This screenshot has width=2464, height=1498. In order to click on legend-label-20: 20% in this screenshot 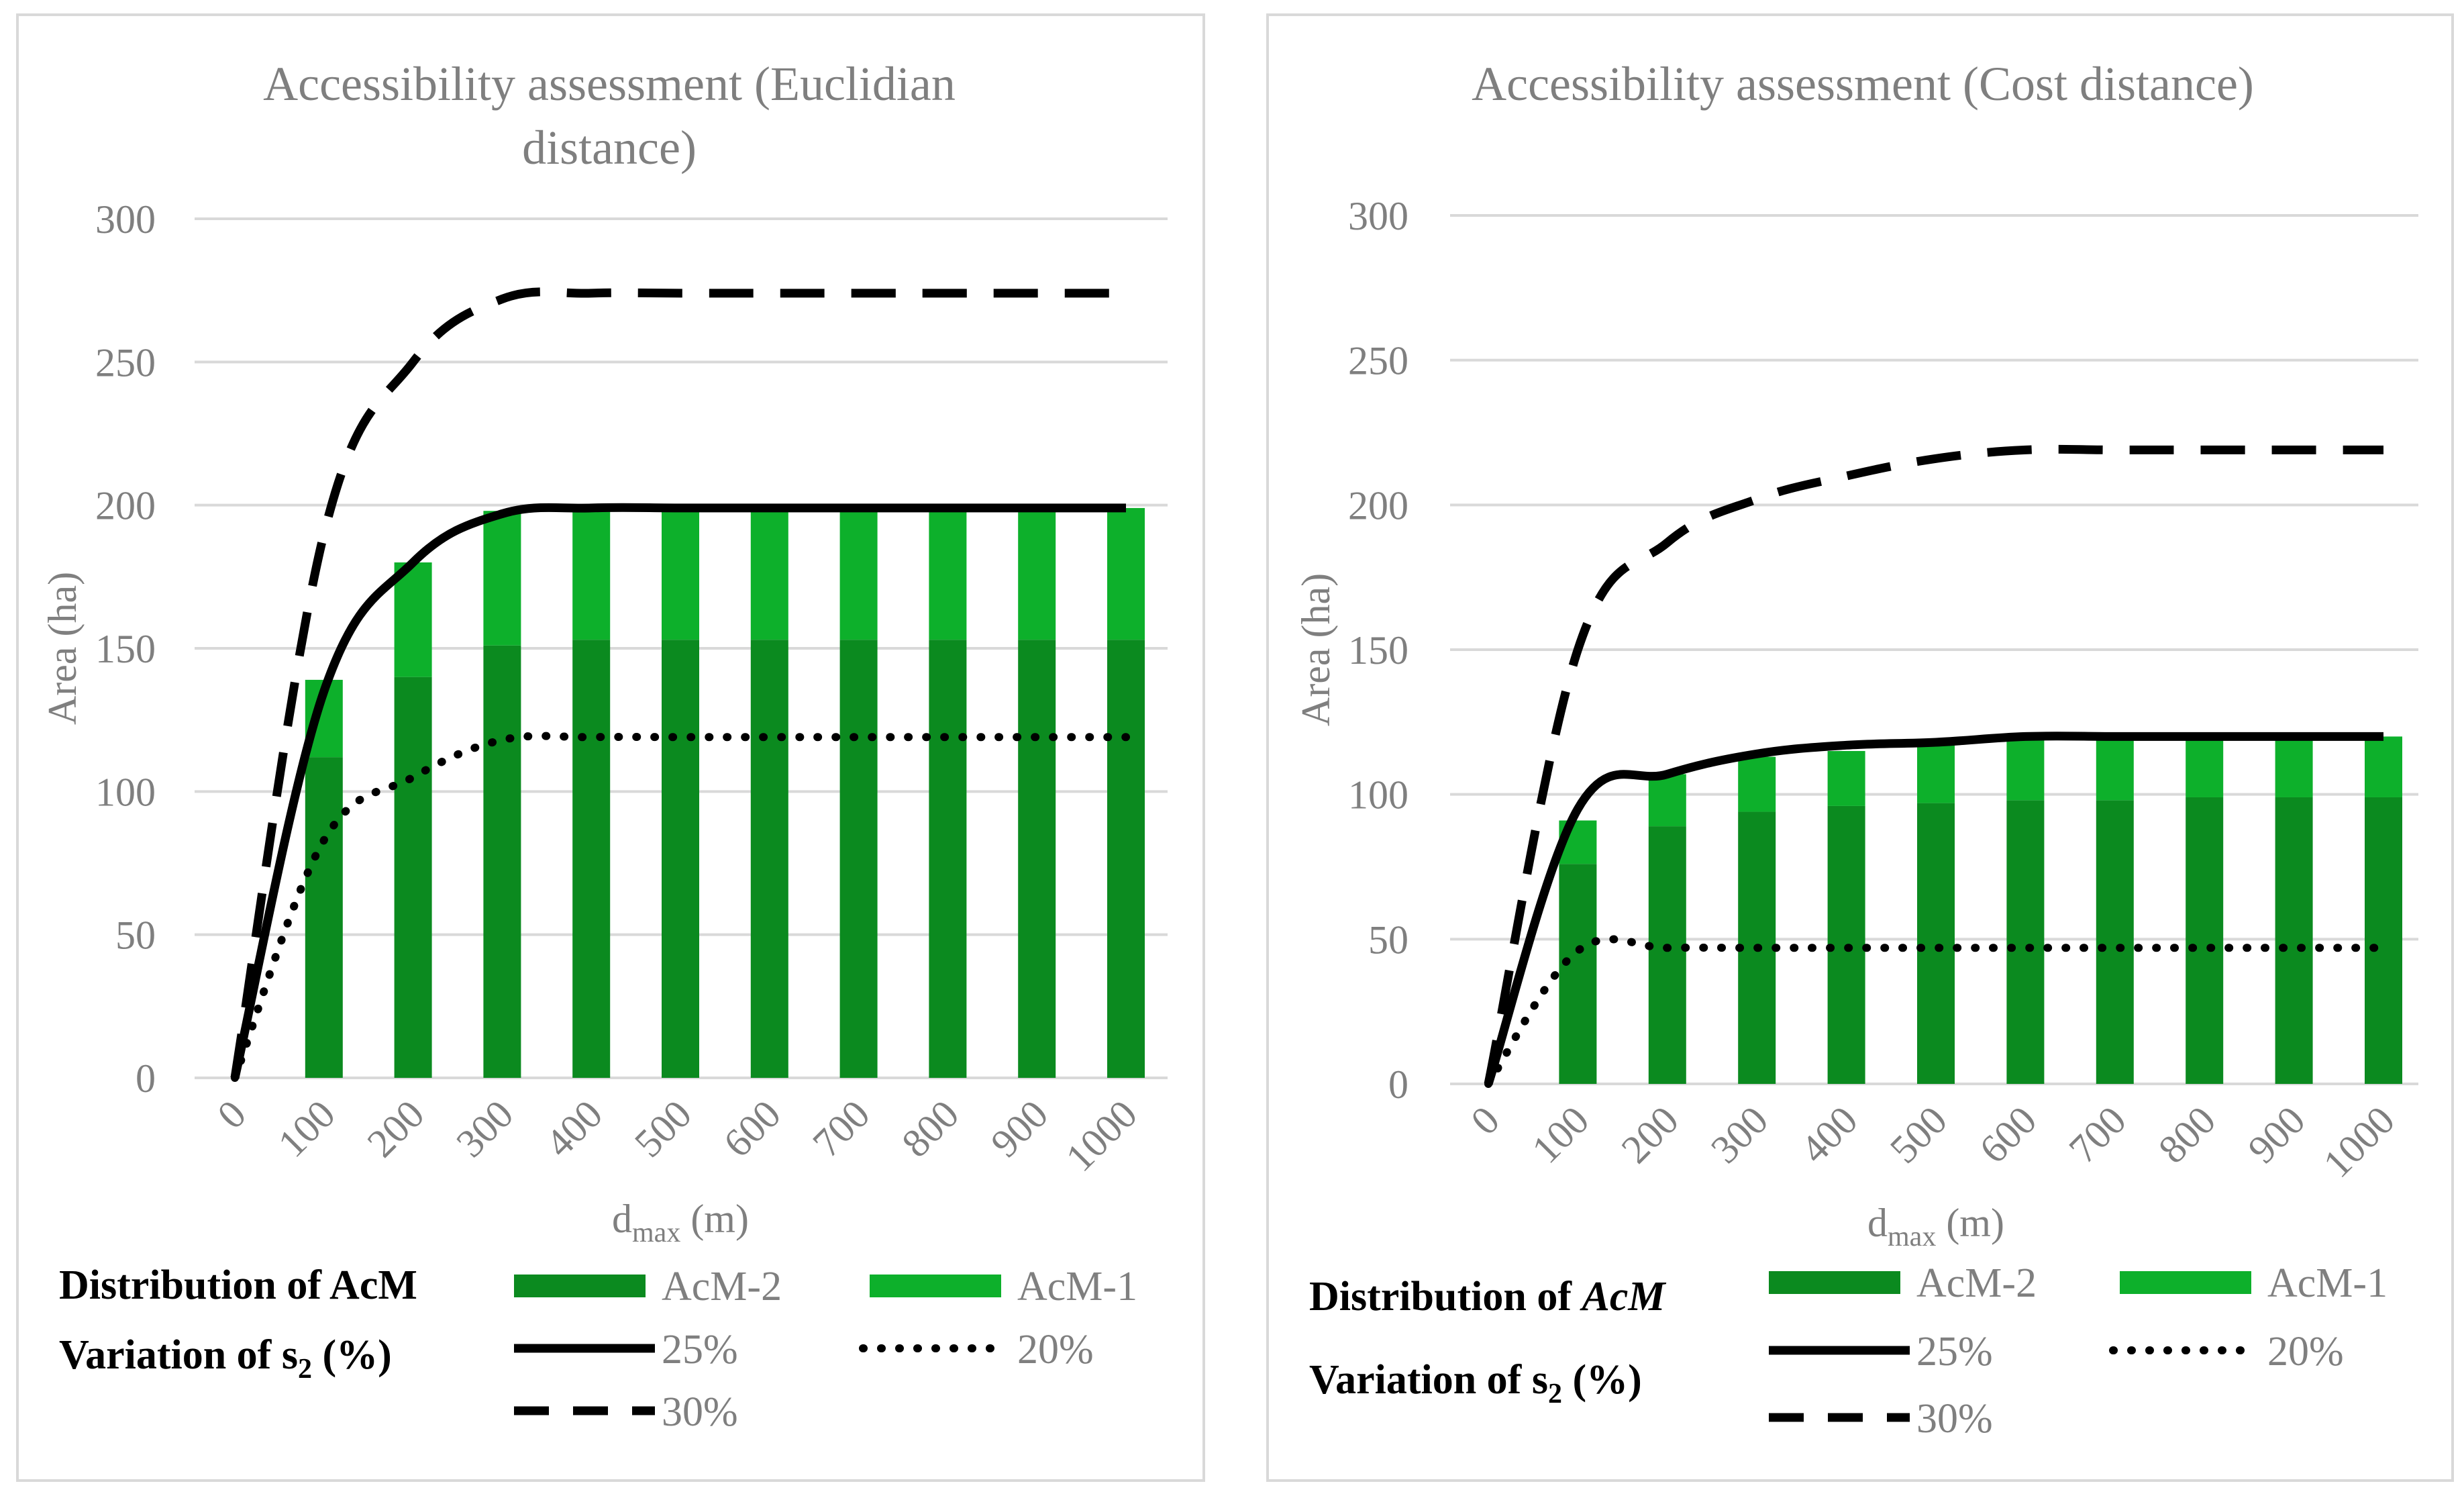, I will do `click(2305, 1352)`.